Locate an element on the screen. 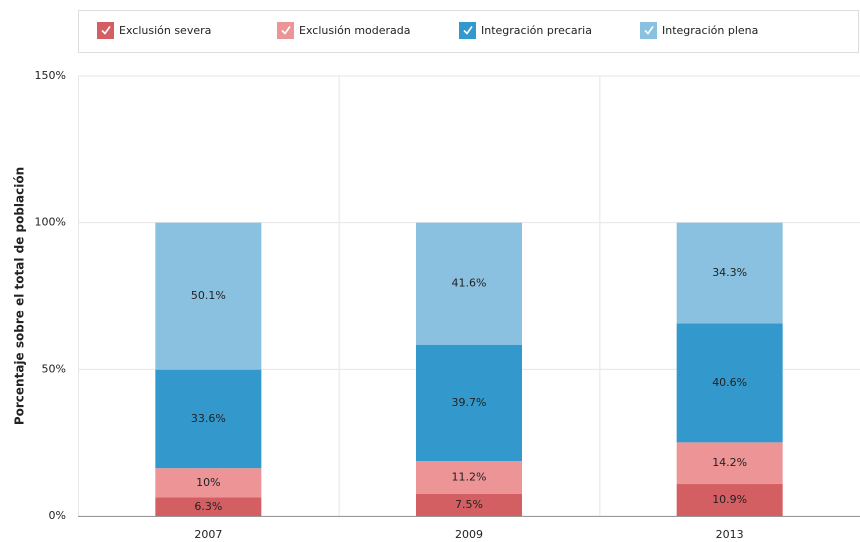 This screenshot has height=542, width=860. data-label: 14.2% is located at coordinates (729, 462).